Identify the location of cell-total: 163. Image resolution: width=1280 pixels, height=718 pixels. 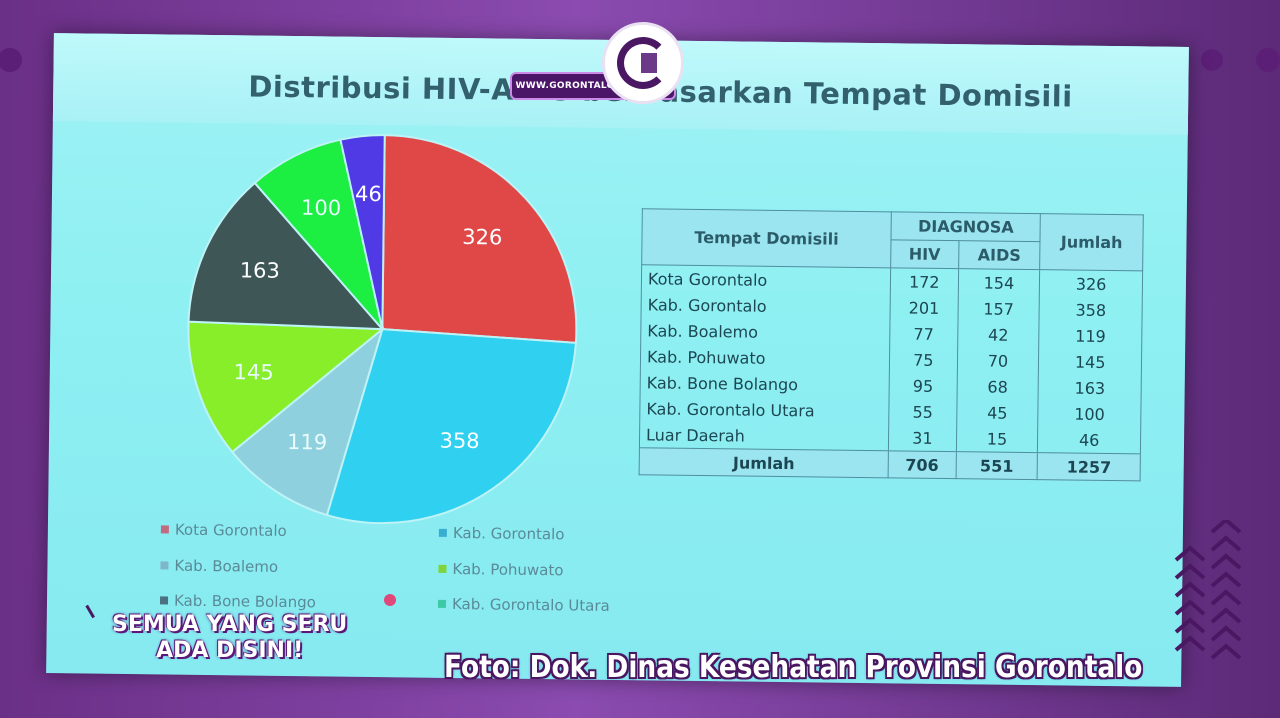
(1090, 388).